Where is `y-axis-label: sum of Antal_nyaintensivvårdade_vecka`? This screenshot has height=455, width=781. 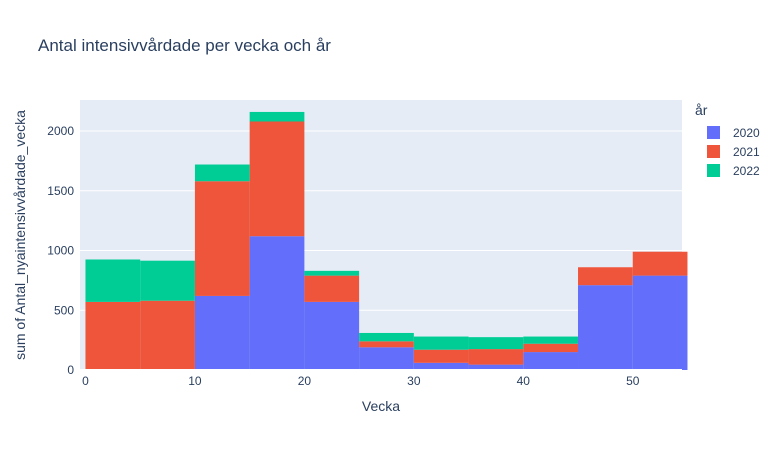
y-axis-label: sum of Antal_nyaintensivvårdade_vecka is located at coordinates (20, 235).